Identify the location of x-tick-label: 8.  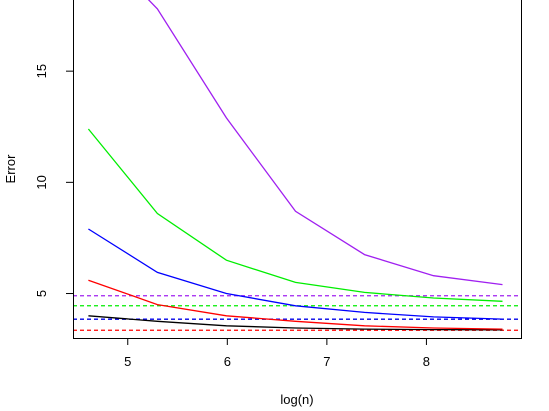
(426, 361).